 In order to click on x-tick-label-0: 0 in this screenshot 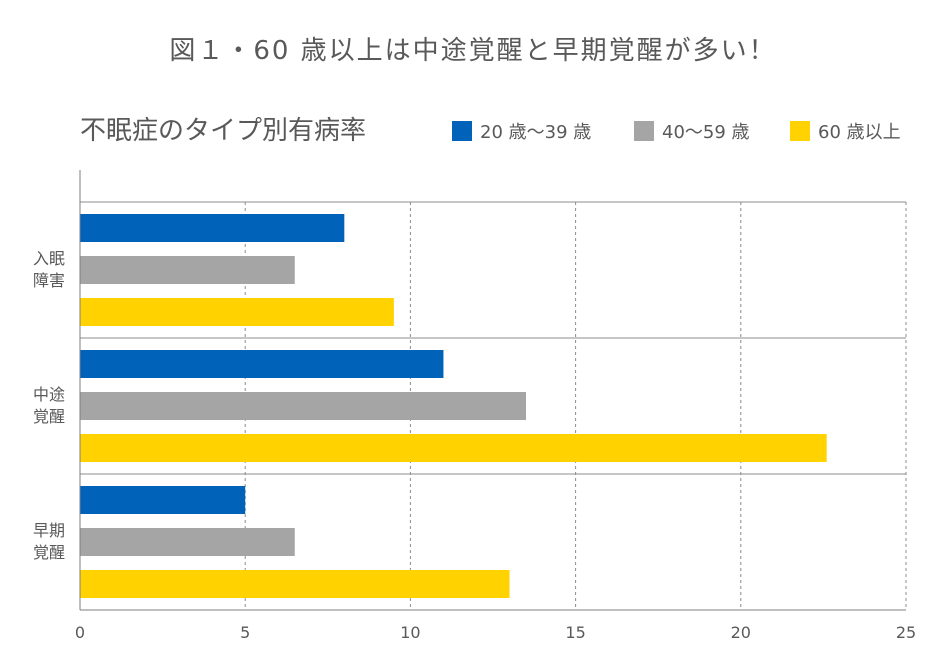, I will do `click(80, 632)`.